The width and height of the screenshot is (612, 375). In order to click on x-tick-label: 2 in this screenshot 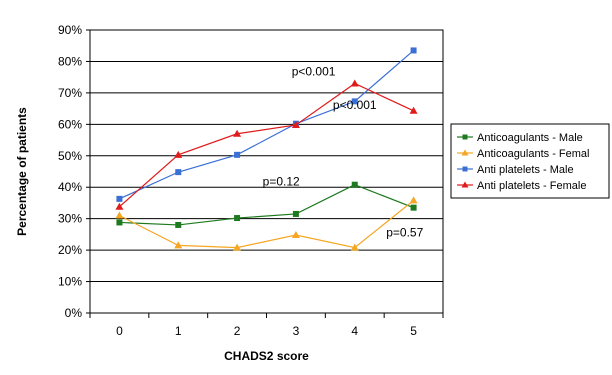, I will do `click(237, 331)`.